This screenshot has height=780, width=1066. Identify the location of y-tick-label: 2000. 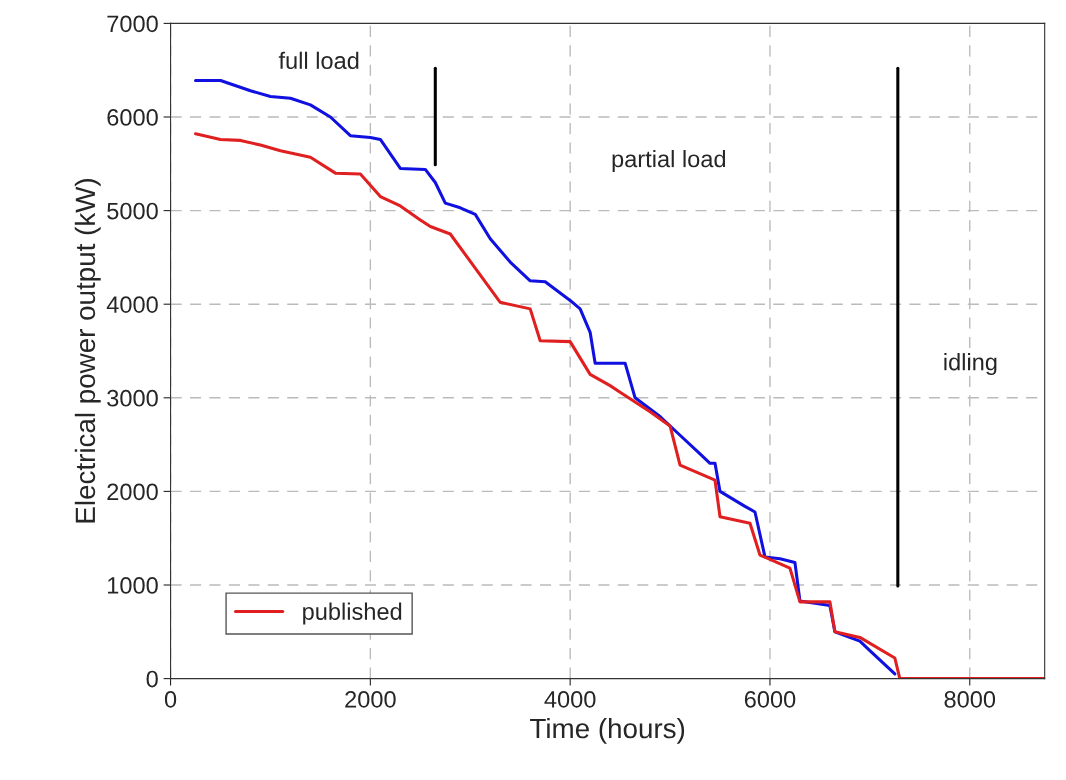
(132, 492).